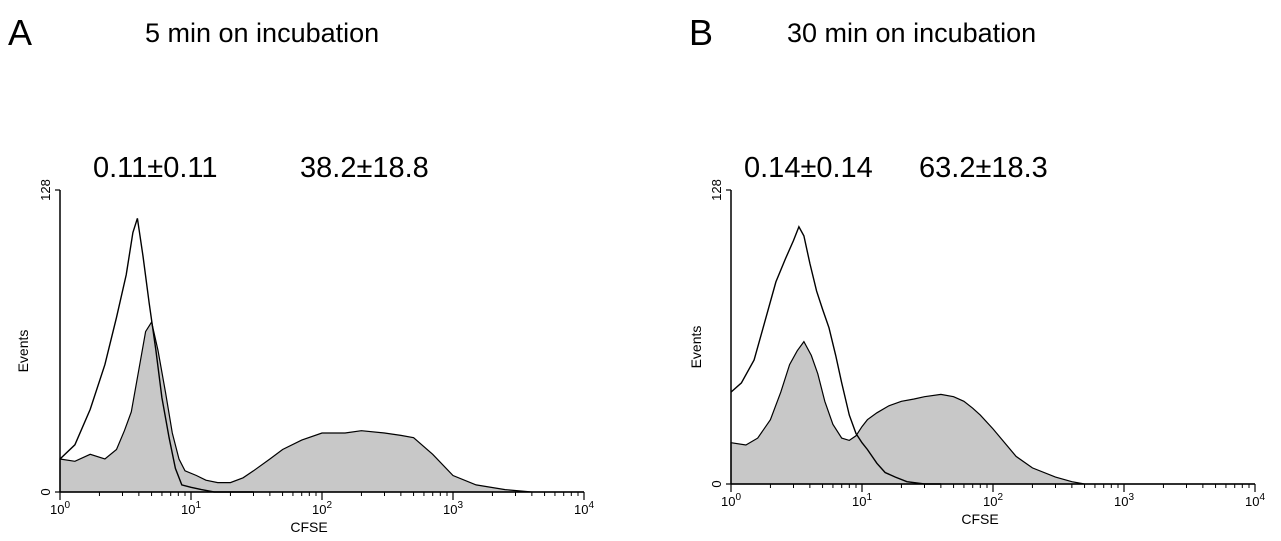 Image resolution: width=1281 pixels, height=541 pixels. Describe the element at coordinates (912, 33) in the screenshot. I see `panel-title: 30 min on incubation` at that location.